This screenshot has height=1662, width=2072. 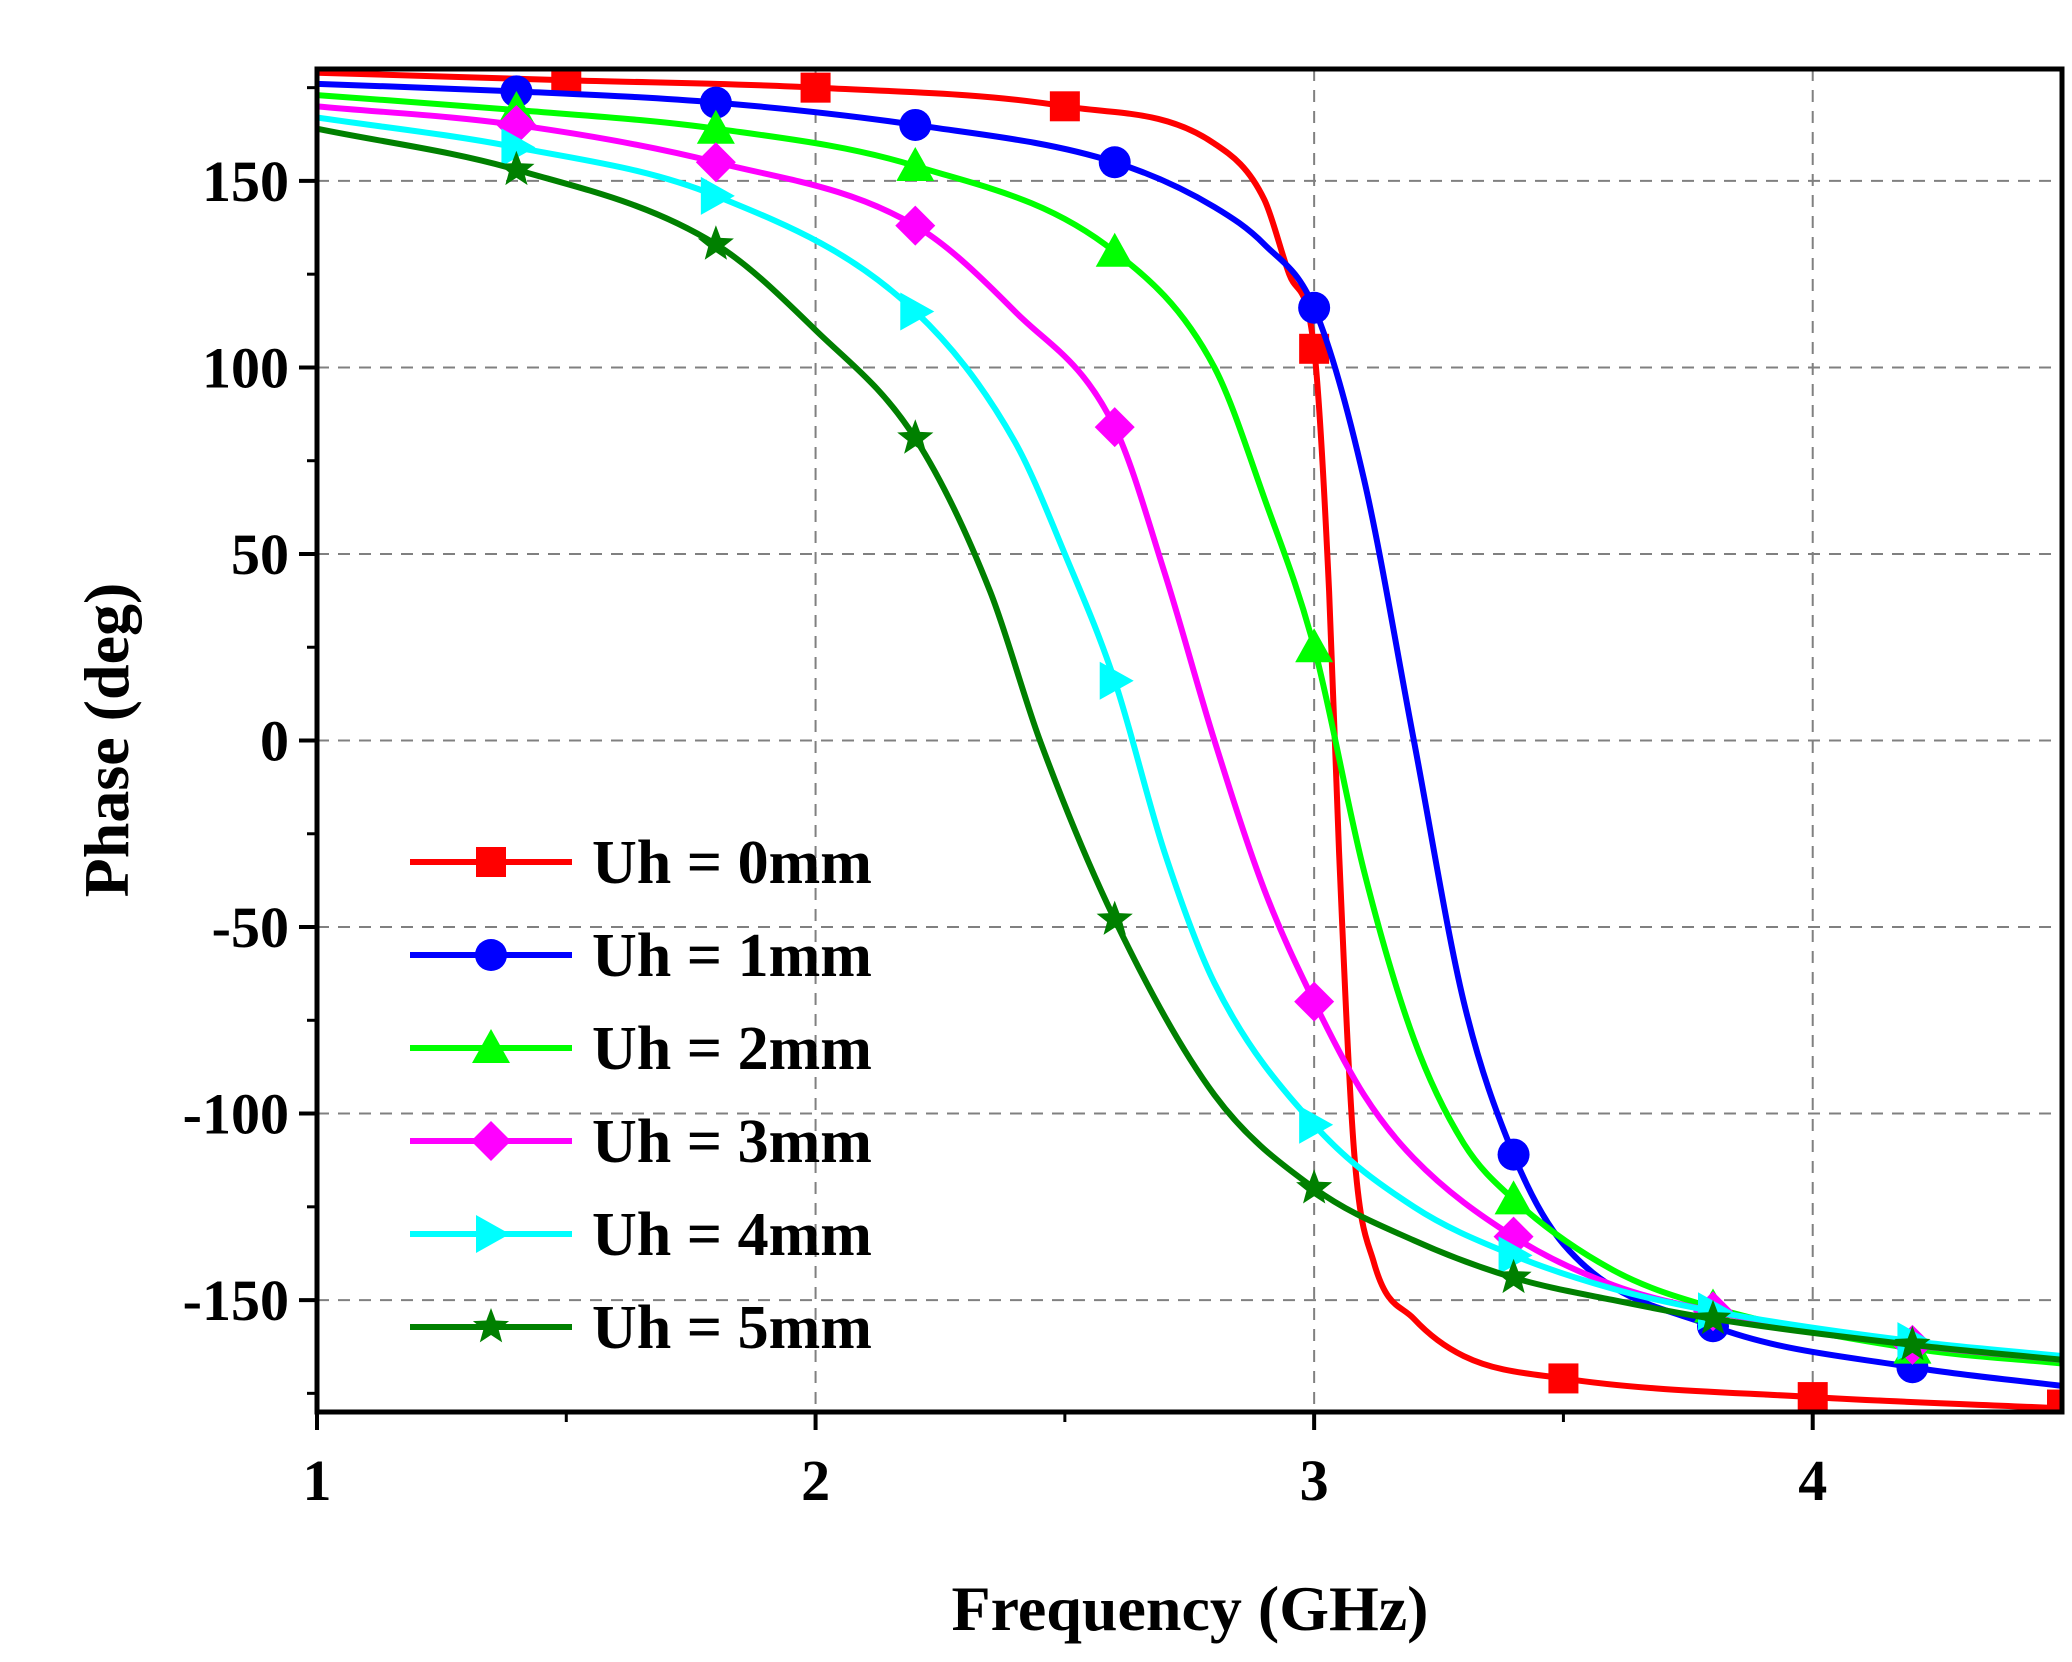 What do you see at coordinates (245, 367) in the screenshot?
I see `y-tick-label: 100` at bounding box center [245, 367].